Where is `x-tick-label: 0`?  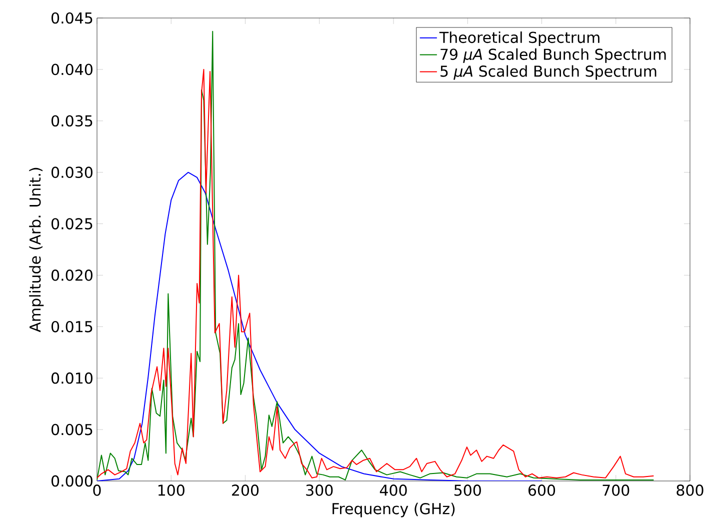
x-tick-label: 0 is located at coordinates (97, 490).